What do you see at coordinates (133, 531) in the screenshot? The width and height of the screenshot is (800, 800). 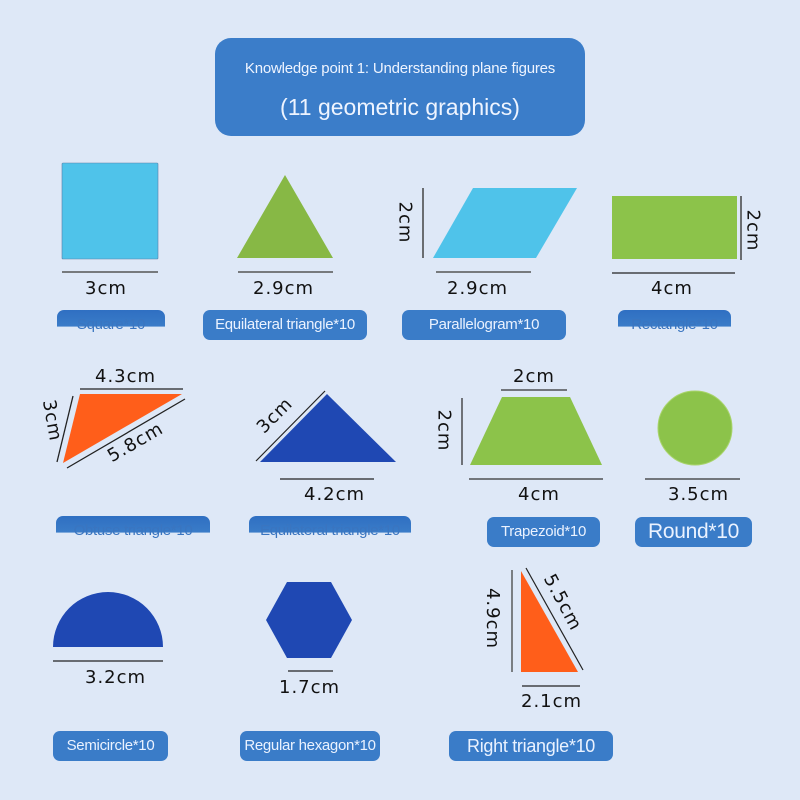 I see `label-obtuse-triangle: Obtuse triangle*10` at bounding box center [133, 531].